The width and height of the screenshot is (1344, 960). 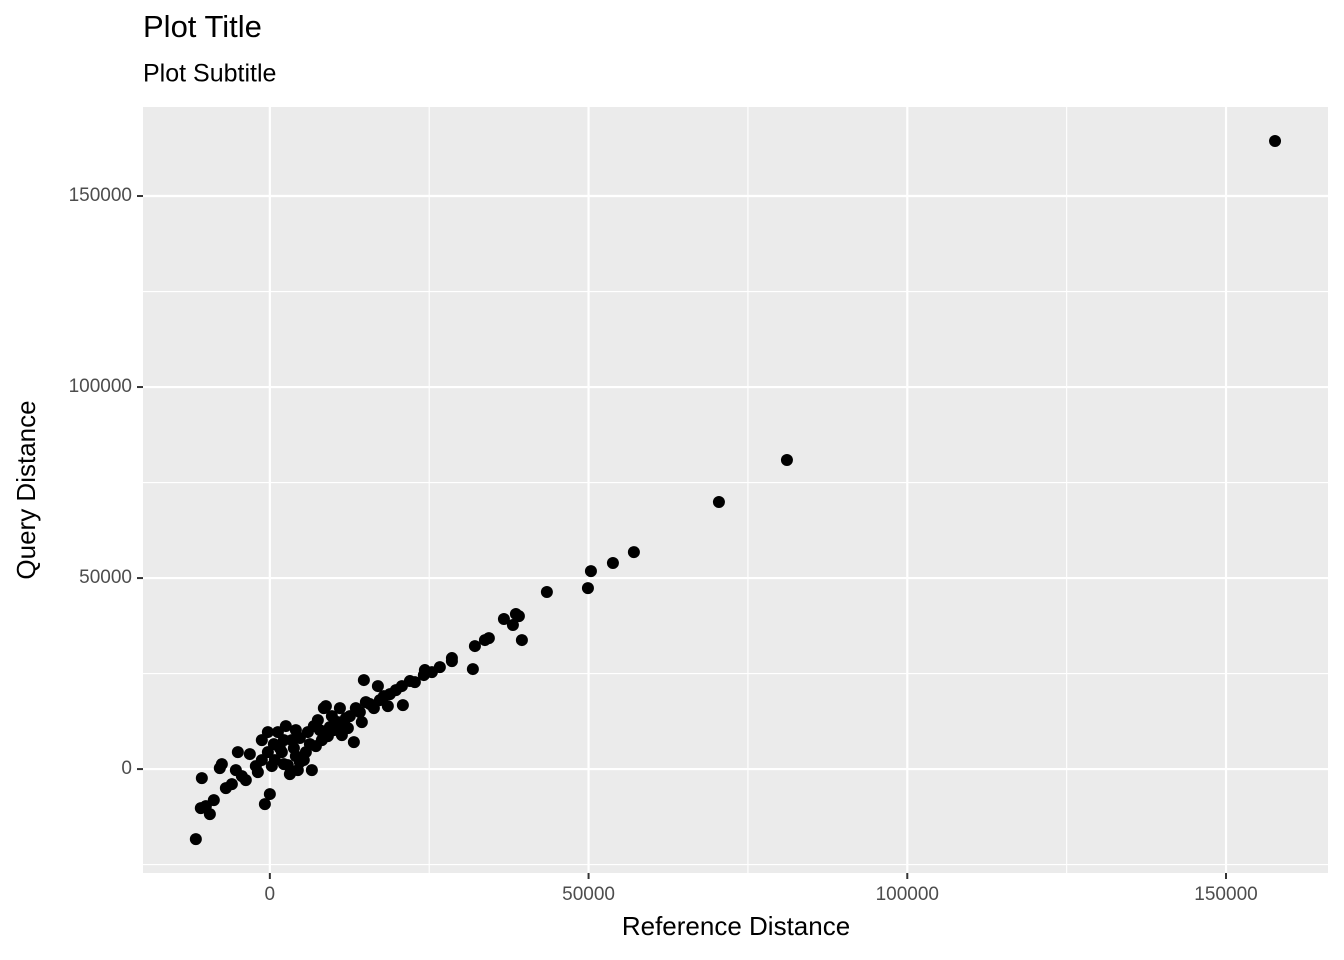 I want to click on x-axis-title: Reference Distance, so click(x=736, y=926).